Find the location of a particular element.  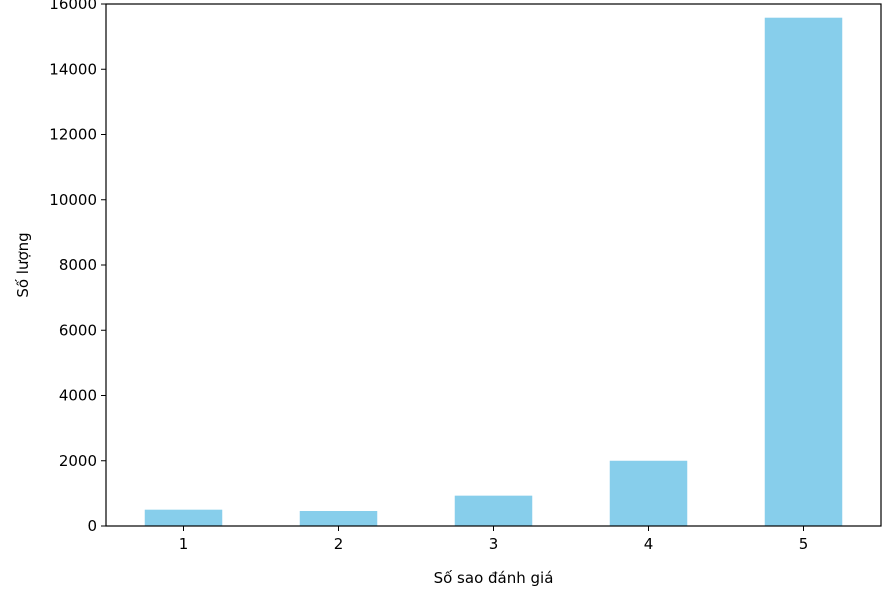

y-axis-label: Số lượng is located at coordinates (23, 264).